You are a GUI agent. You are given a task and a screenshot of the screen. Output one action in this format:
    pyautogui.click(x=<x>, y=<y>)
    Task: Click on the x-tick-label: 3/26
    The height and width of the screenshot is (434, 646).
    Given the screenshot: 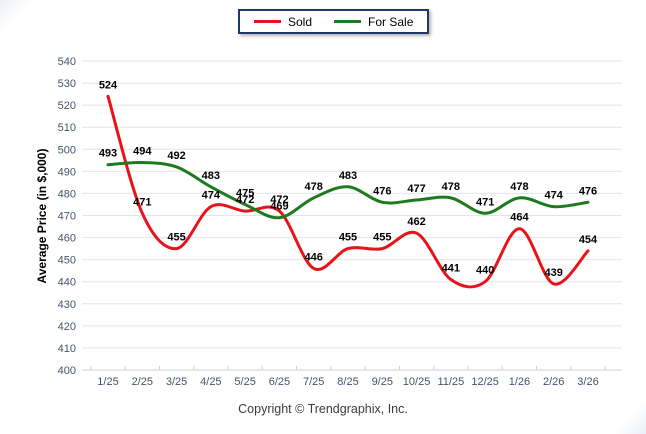 What is the action you would take?
    pyautogui.click(x=587, y=382)
    